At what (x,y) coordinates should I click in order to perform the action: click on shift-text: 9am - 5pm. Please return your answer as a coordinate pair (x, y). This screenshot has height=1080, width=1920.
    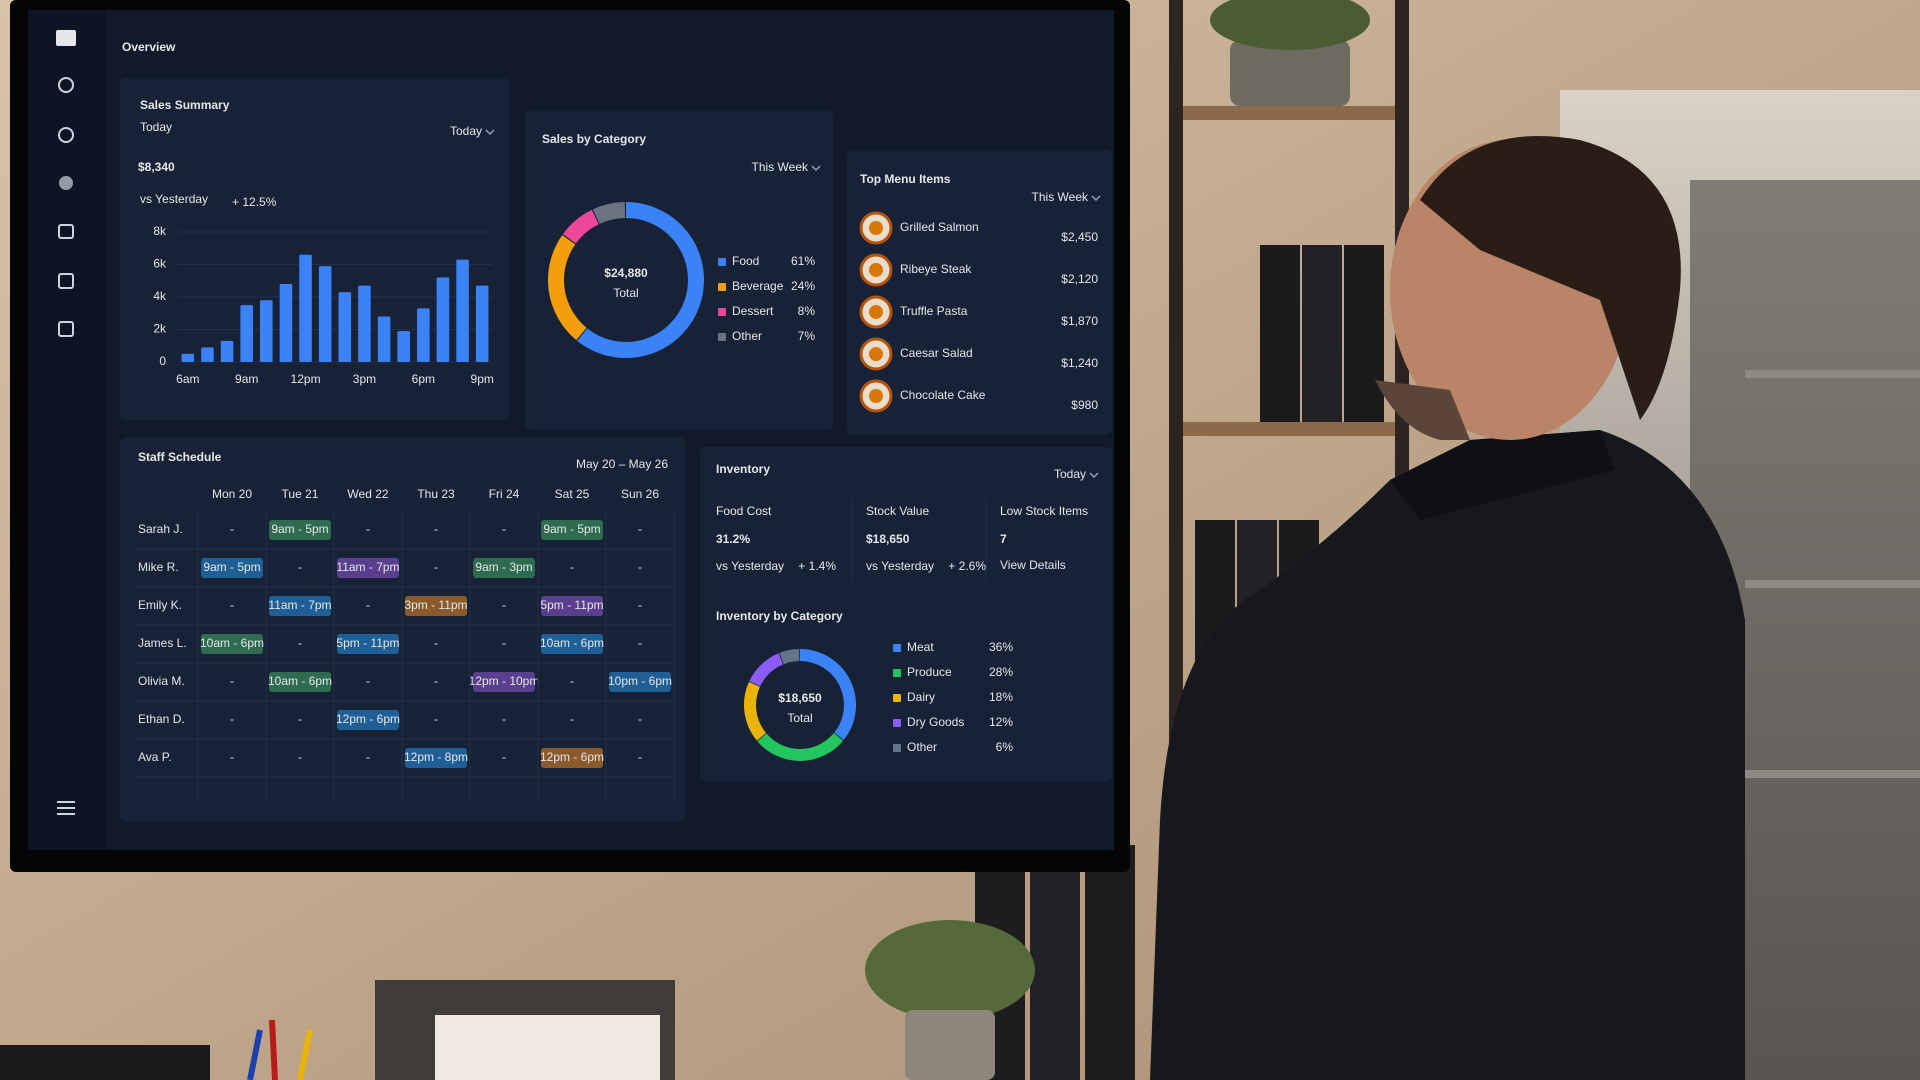
    Looking at the image, I should click on (231, 567).